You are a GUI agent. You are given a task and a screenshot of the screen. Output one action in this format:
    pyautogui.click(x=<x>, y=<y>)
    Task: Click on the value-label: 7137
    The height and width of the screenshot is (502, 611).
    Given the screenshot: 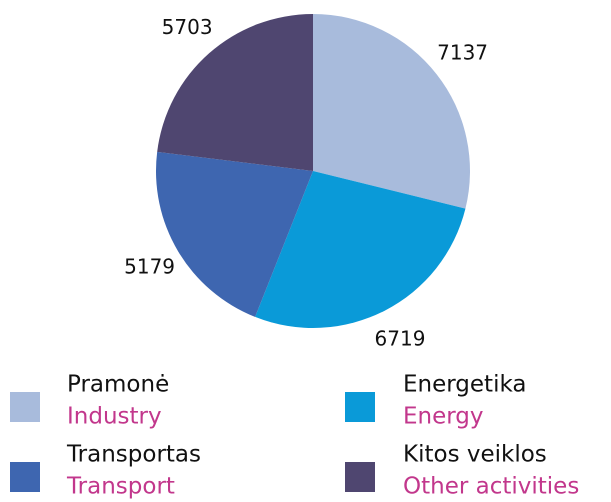 What is the action you would take?
    pyautogui.click(x=462, y=52)
    